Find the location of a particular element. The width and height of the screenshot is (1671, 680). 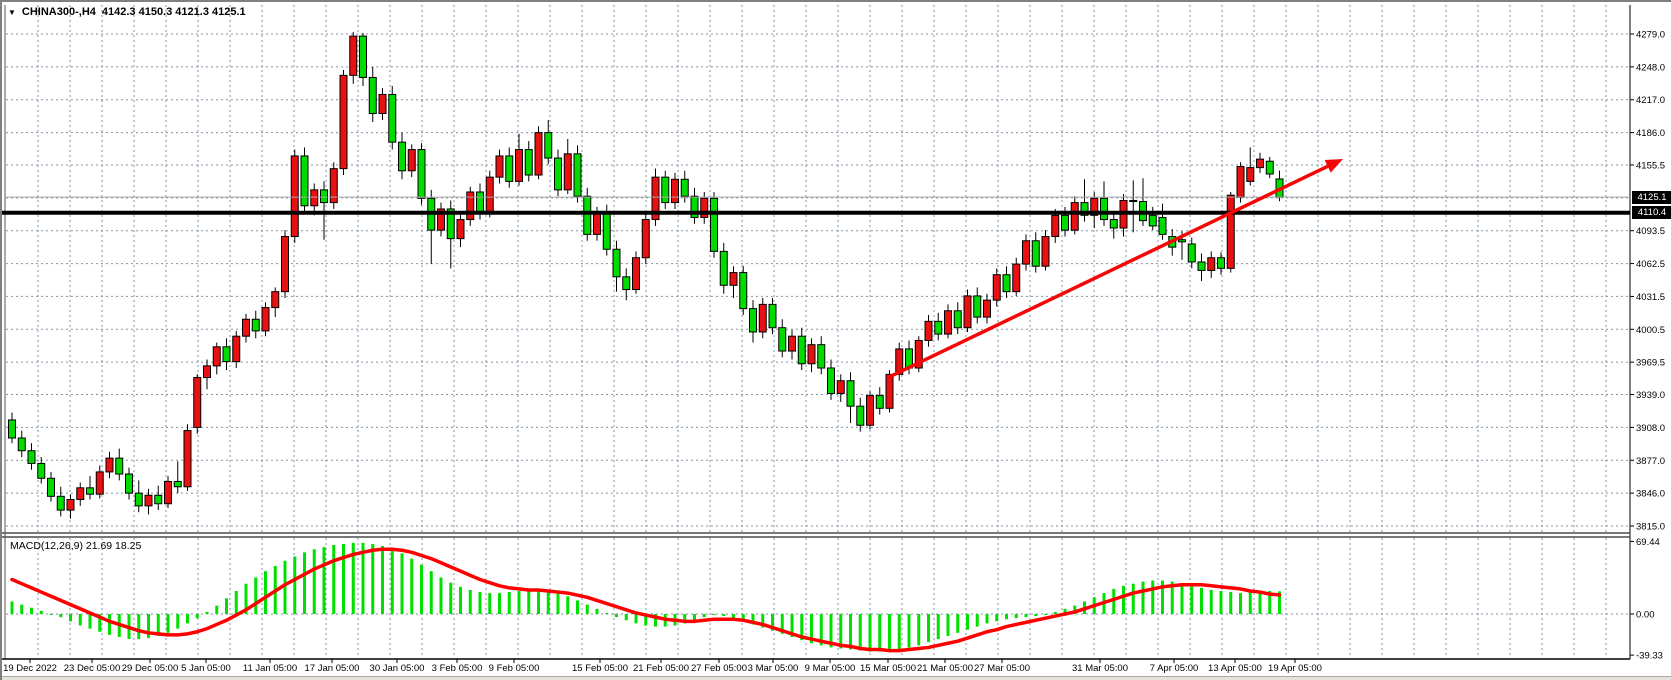

macd-indicator-label: MACD(12,26,9) 21.69 18.25 is located at coordinates (76, 546).